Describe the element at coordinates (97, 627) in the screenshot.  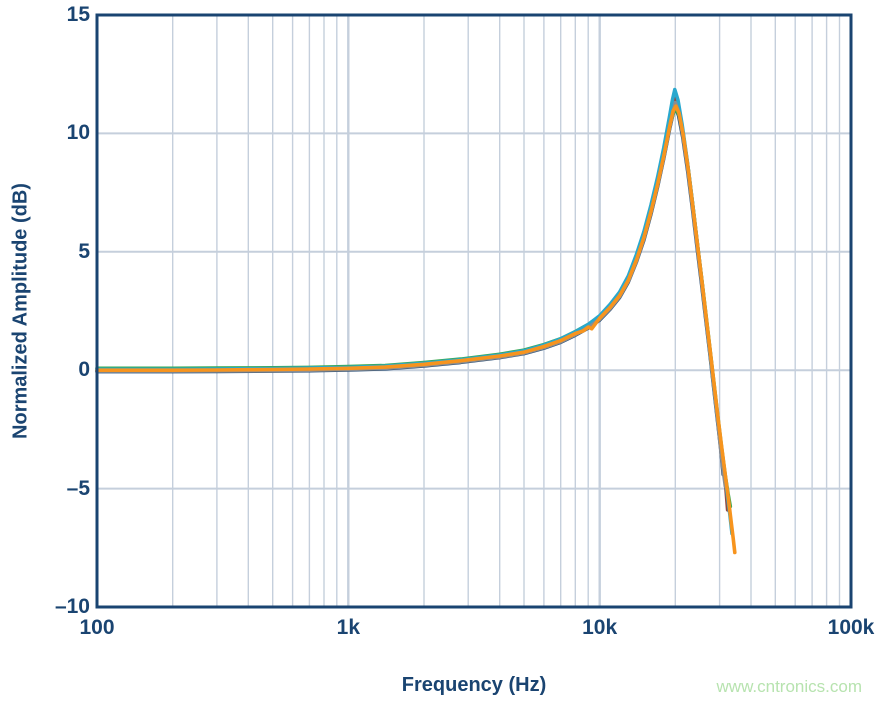
I see `x-tick-label: 100` at that location.